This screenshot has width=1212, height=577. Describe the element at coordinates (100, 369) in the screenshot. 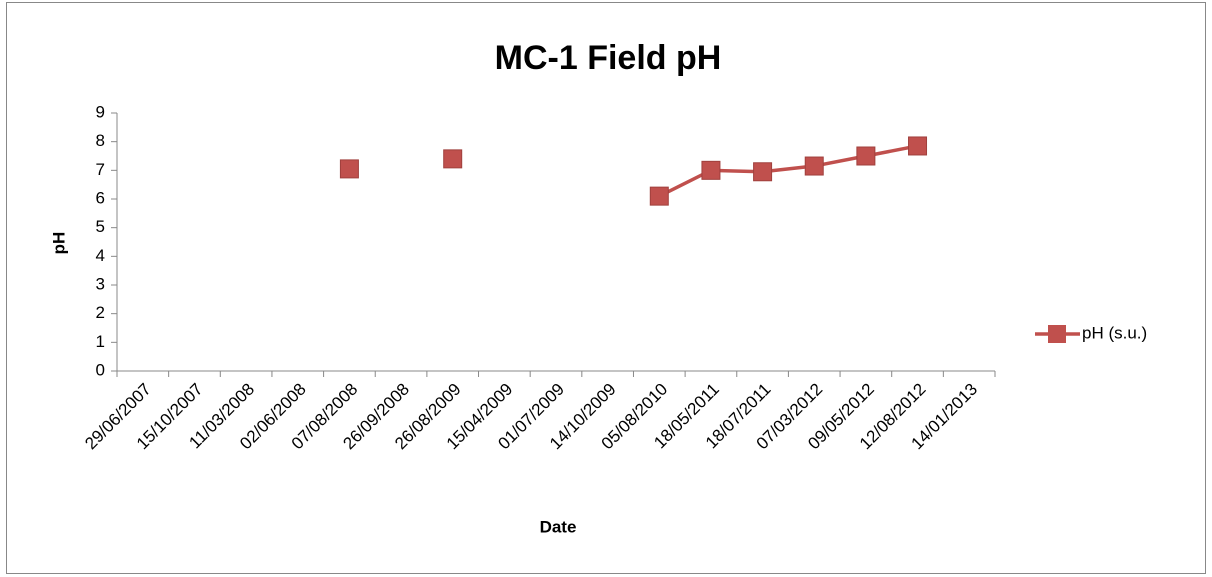

I see `y-tick-label: 0` at that location.